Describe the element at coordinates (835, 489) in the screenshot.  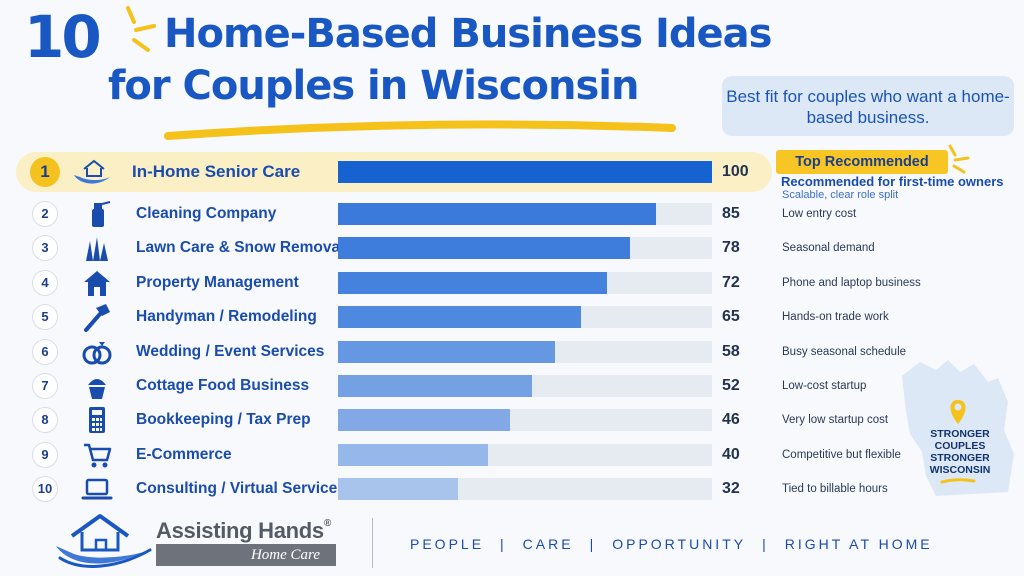
I see `row-note: Tied to billable hours` at that location.